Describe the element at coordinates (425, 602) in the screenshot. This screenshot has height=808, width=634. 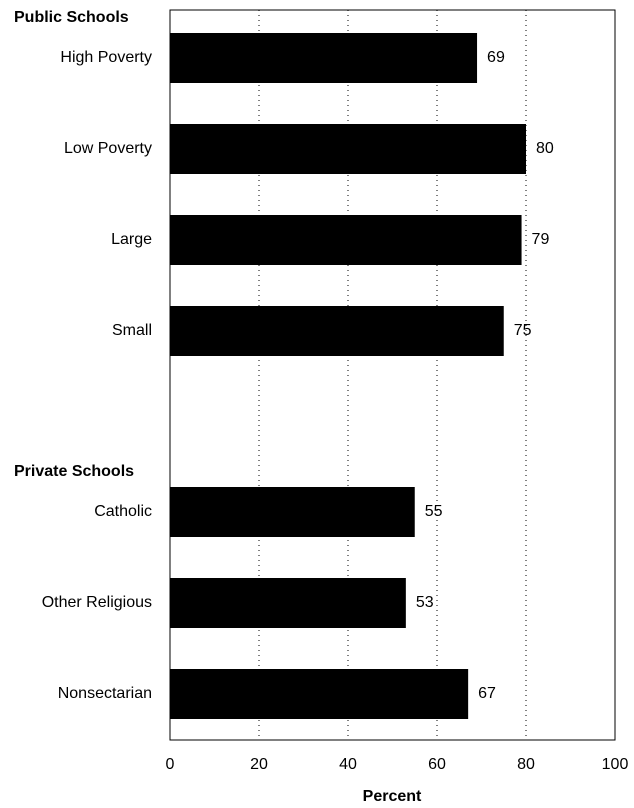
I see `value-label: 53` at that location.